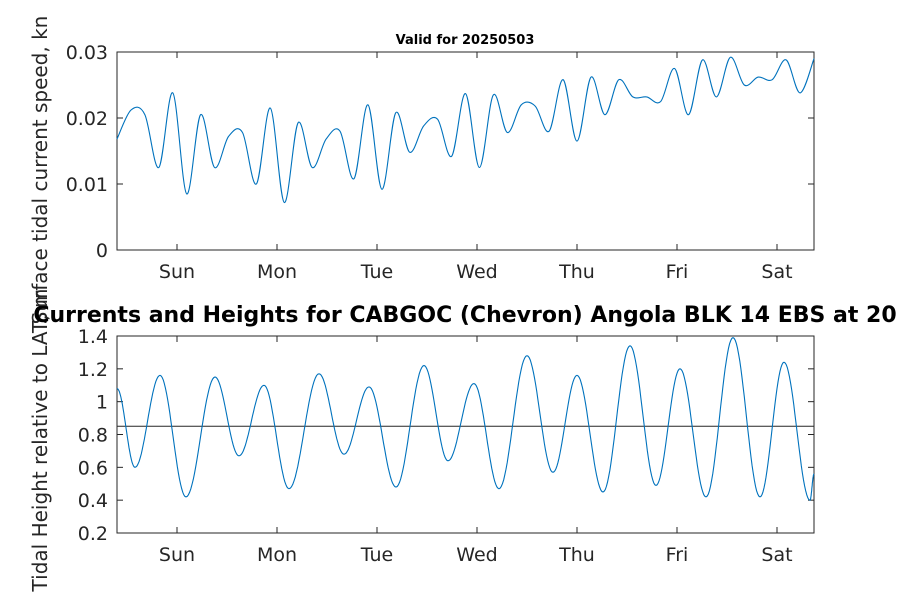  What do you see at coordinates (93, 501) in the screenshot?
I see `tidal-height-ytick-label: 0.4` at bounding box center [93, 501].